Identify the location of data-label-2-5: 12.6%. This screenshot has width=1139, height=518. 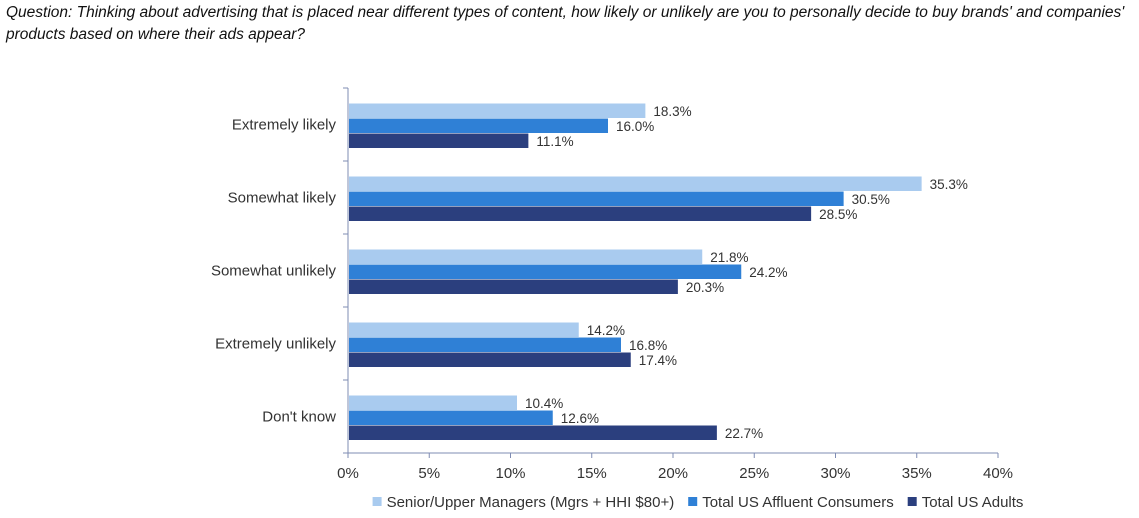
(580, 418).